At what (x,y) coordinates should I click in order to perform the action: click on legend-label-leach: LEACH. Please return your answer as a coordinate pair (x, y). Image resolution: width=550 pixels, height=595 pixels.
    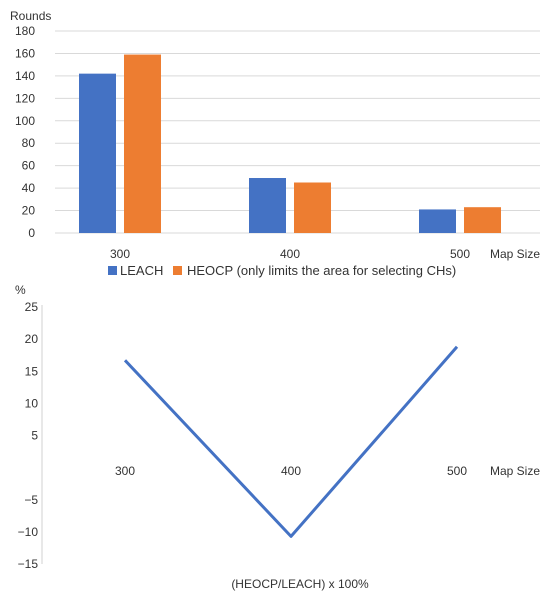
    Looking at the image, I should click on (141, 270).